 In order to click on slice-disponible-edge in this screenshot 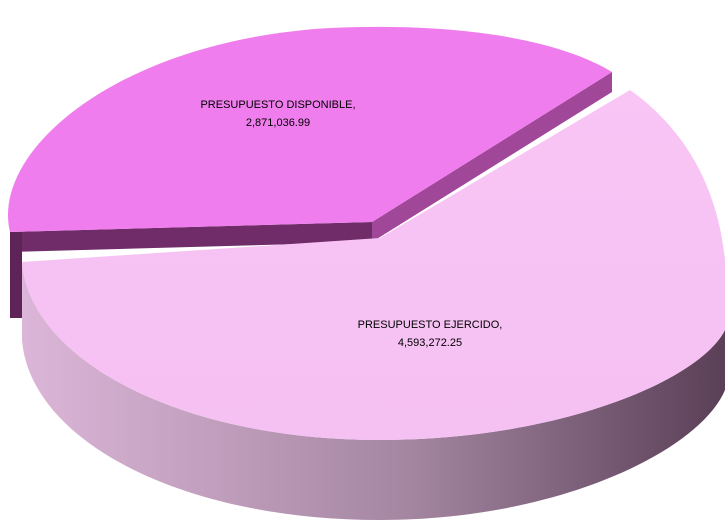, I will do `click(16, 275)`.